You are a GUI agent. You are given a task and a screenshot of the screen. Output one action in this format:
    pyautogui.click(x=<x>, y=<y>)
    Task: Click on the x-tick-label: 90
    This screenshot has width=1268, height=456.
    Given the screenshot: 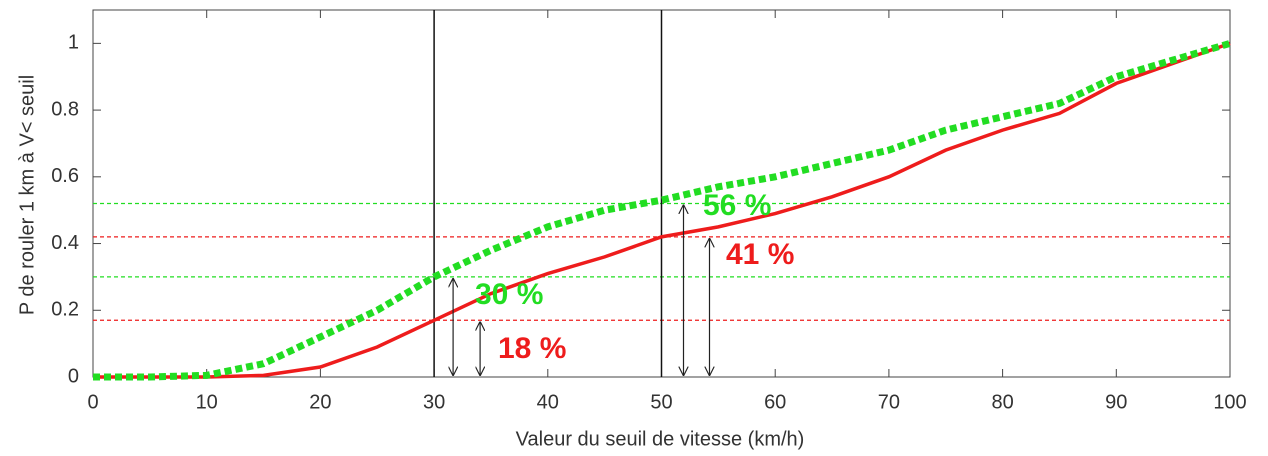 What is the action you would take?
    pyautogui.click(x=1116, y=402)
    